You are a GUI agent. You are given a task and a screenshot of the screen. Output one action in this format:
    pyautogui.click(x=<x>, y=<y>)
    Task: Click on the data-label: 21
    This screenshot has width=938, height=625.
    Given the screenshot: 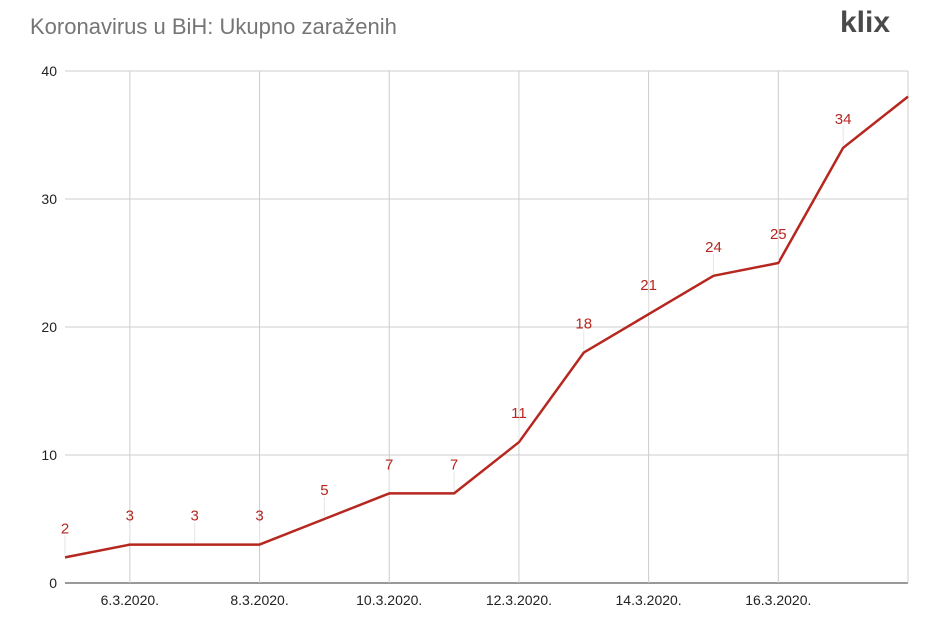 What is the action you would take?
    pyautogui.click(x=648, y=285)
    